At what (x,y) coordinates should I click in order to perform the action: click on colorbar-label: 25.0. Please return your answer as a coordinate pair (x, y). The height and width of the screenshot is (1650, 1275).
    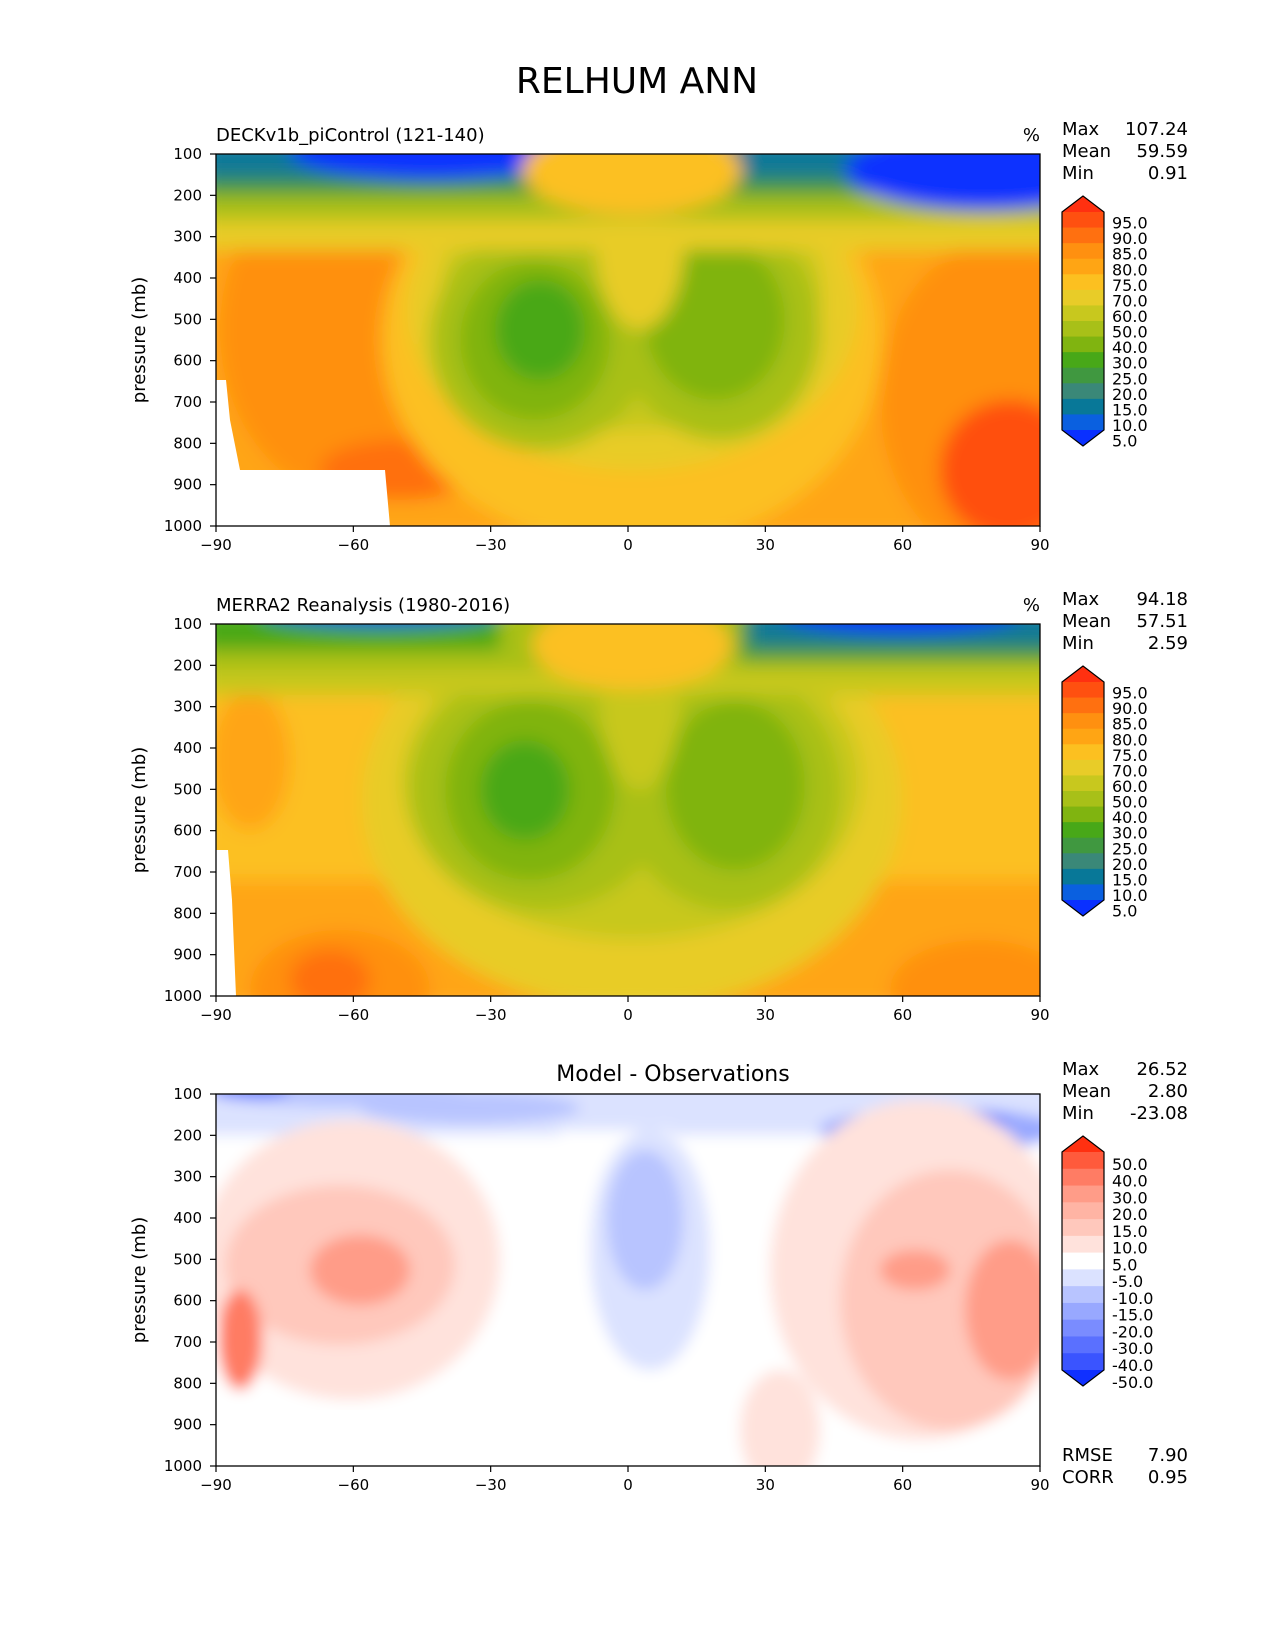
    Looking at the image, I should click on (1130, 848).